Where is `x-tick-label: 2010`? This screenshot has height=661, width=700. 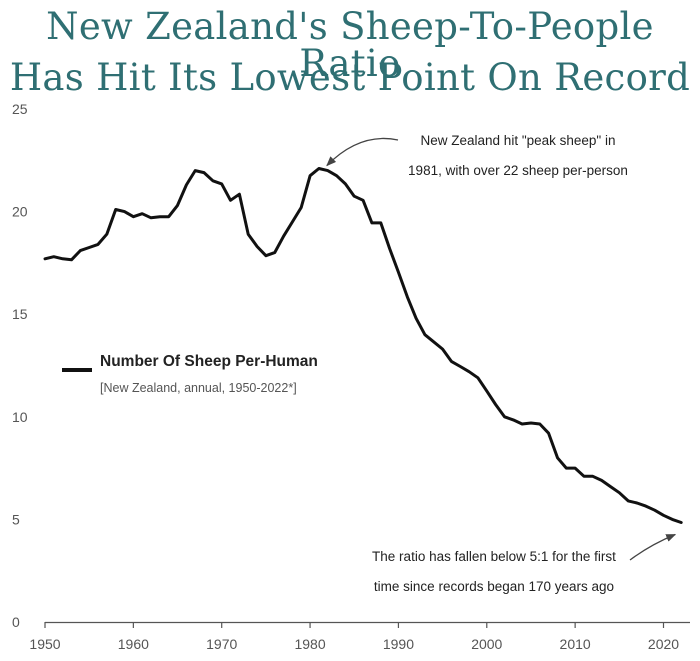 x-tick-label: 2010 is located at coordinates (575, 644).